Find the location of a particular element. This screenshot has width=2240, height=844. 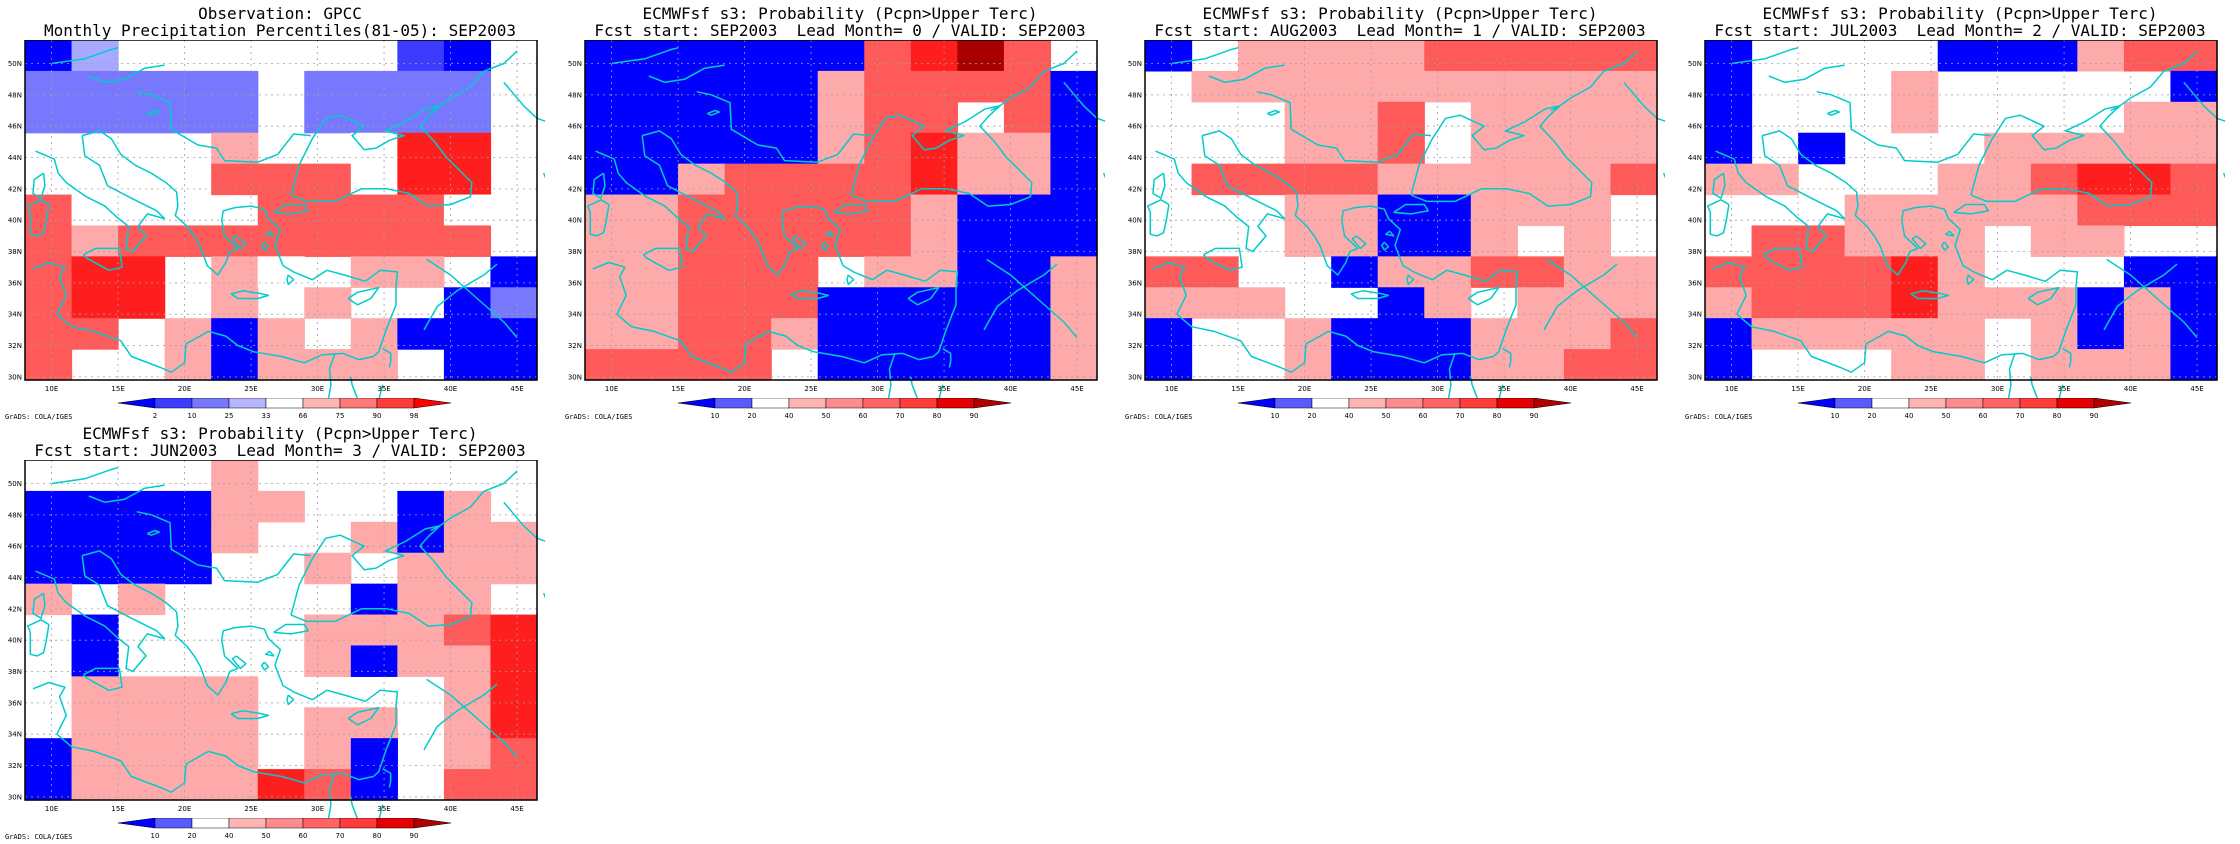

y-tick-label: 34N is located at coordinates (15, 315).